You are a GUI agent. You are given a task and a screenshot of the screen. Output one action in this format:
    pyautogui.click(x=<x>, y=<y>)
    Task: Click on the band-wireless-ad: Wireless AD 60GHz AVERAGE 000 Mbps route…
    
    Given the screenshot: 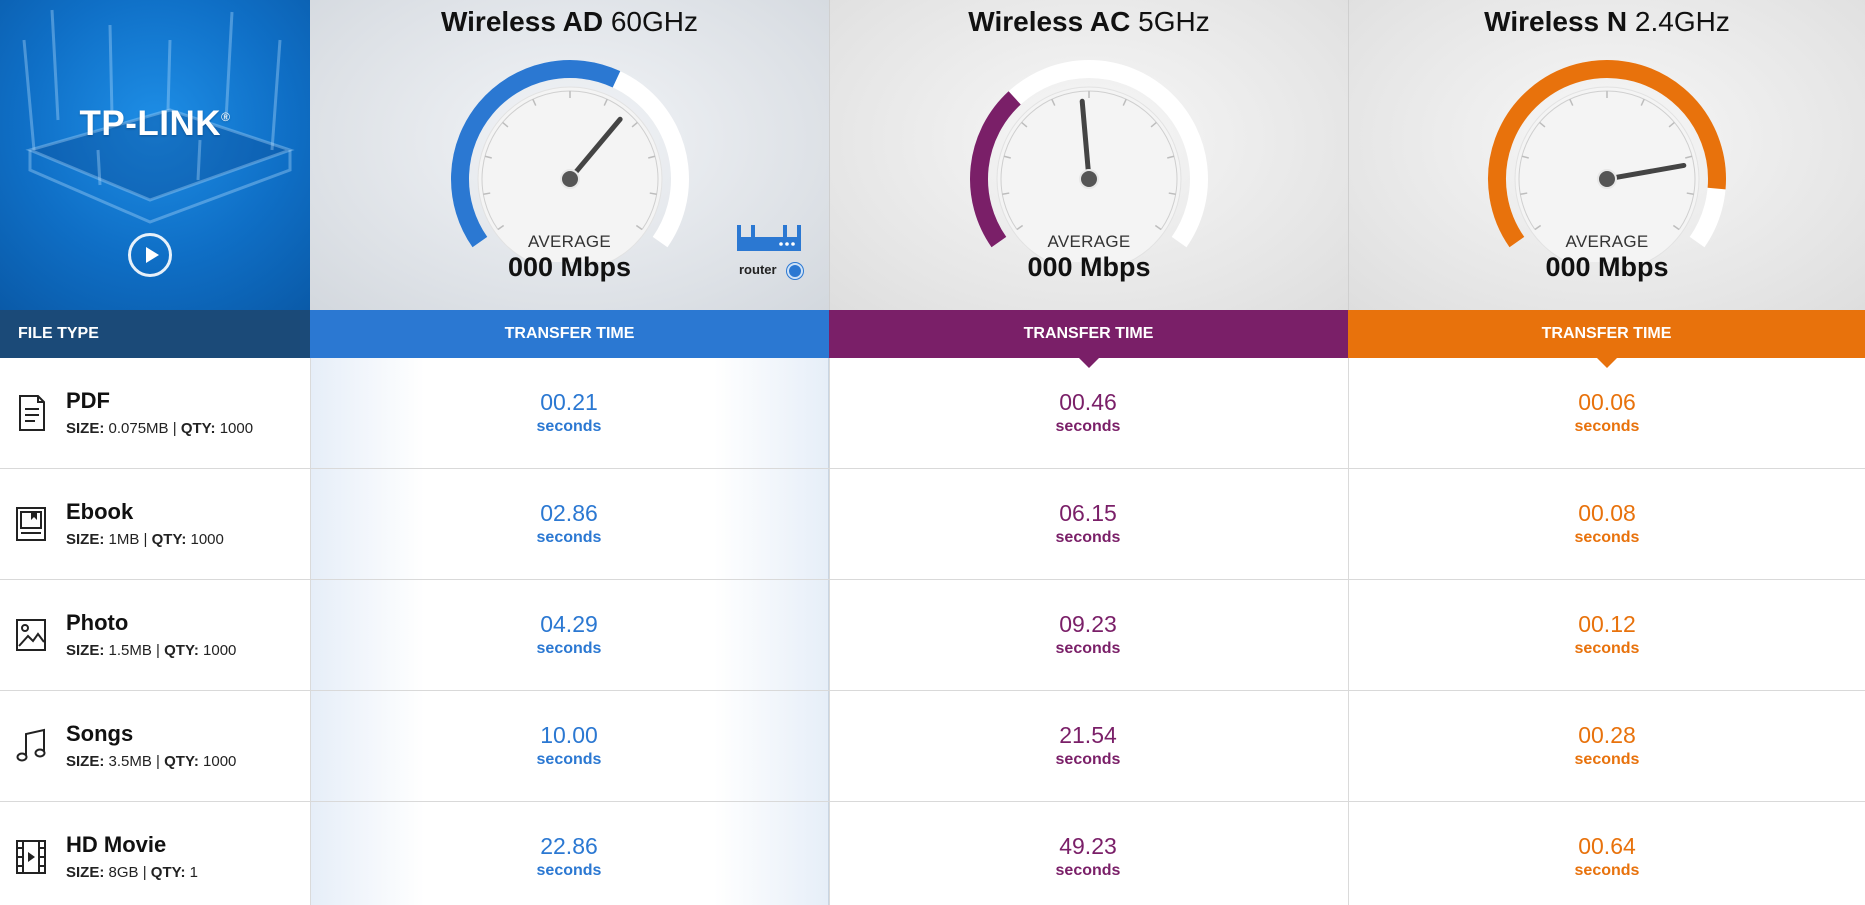 What is the action you would take?
    pyautogui.click(x=569, y=155)
    